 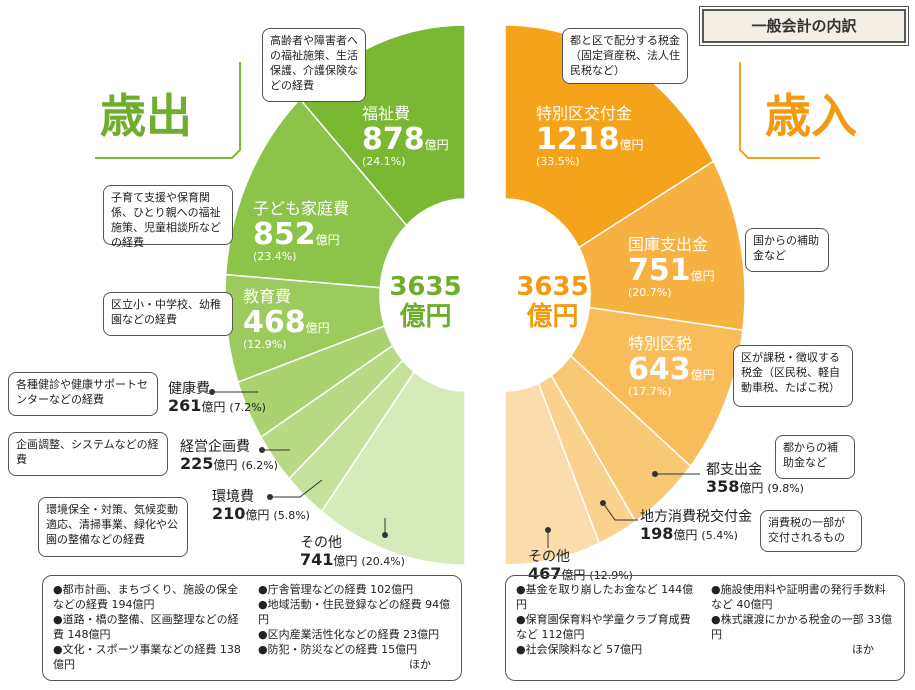 What do you see at coordinates (301, 208) in the screenshot?
I see `category-name: 子ども家庭費` at bounding box center [301, 208].